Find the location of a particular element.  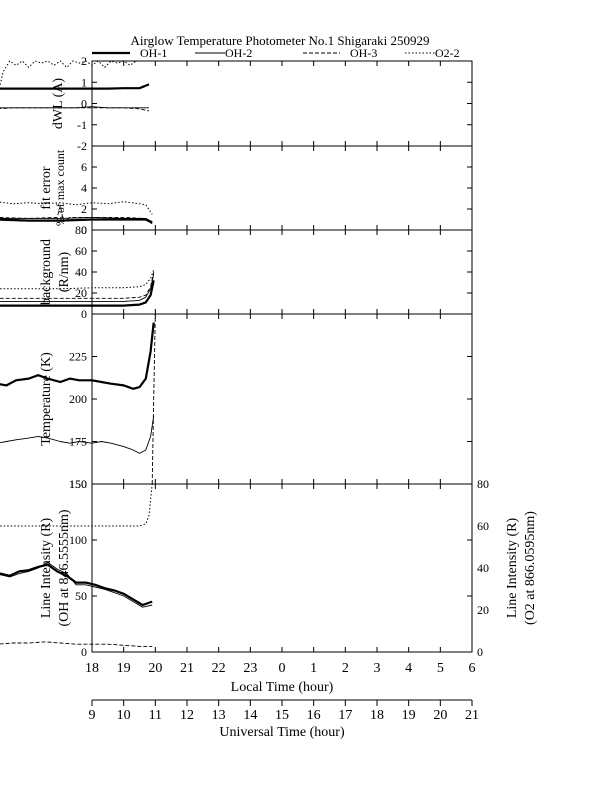

local-time-tick-label: 18 is located at coordinates (92, 668).